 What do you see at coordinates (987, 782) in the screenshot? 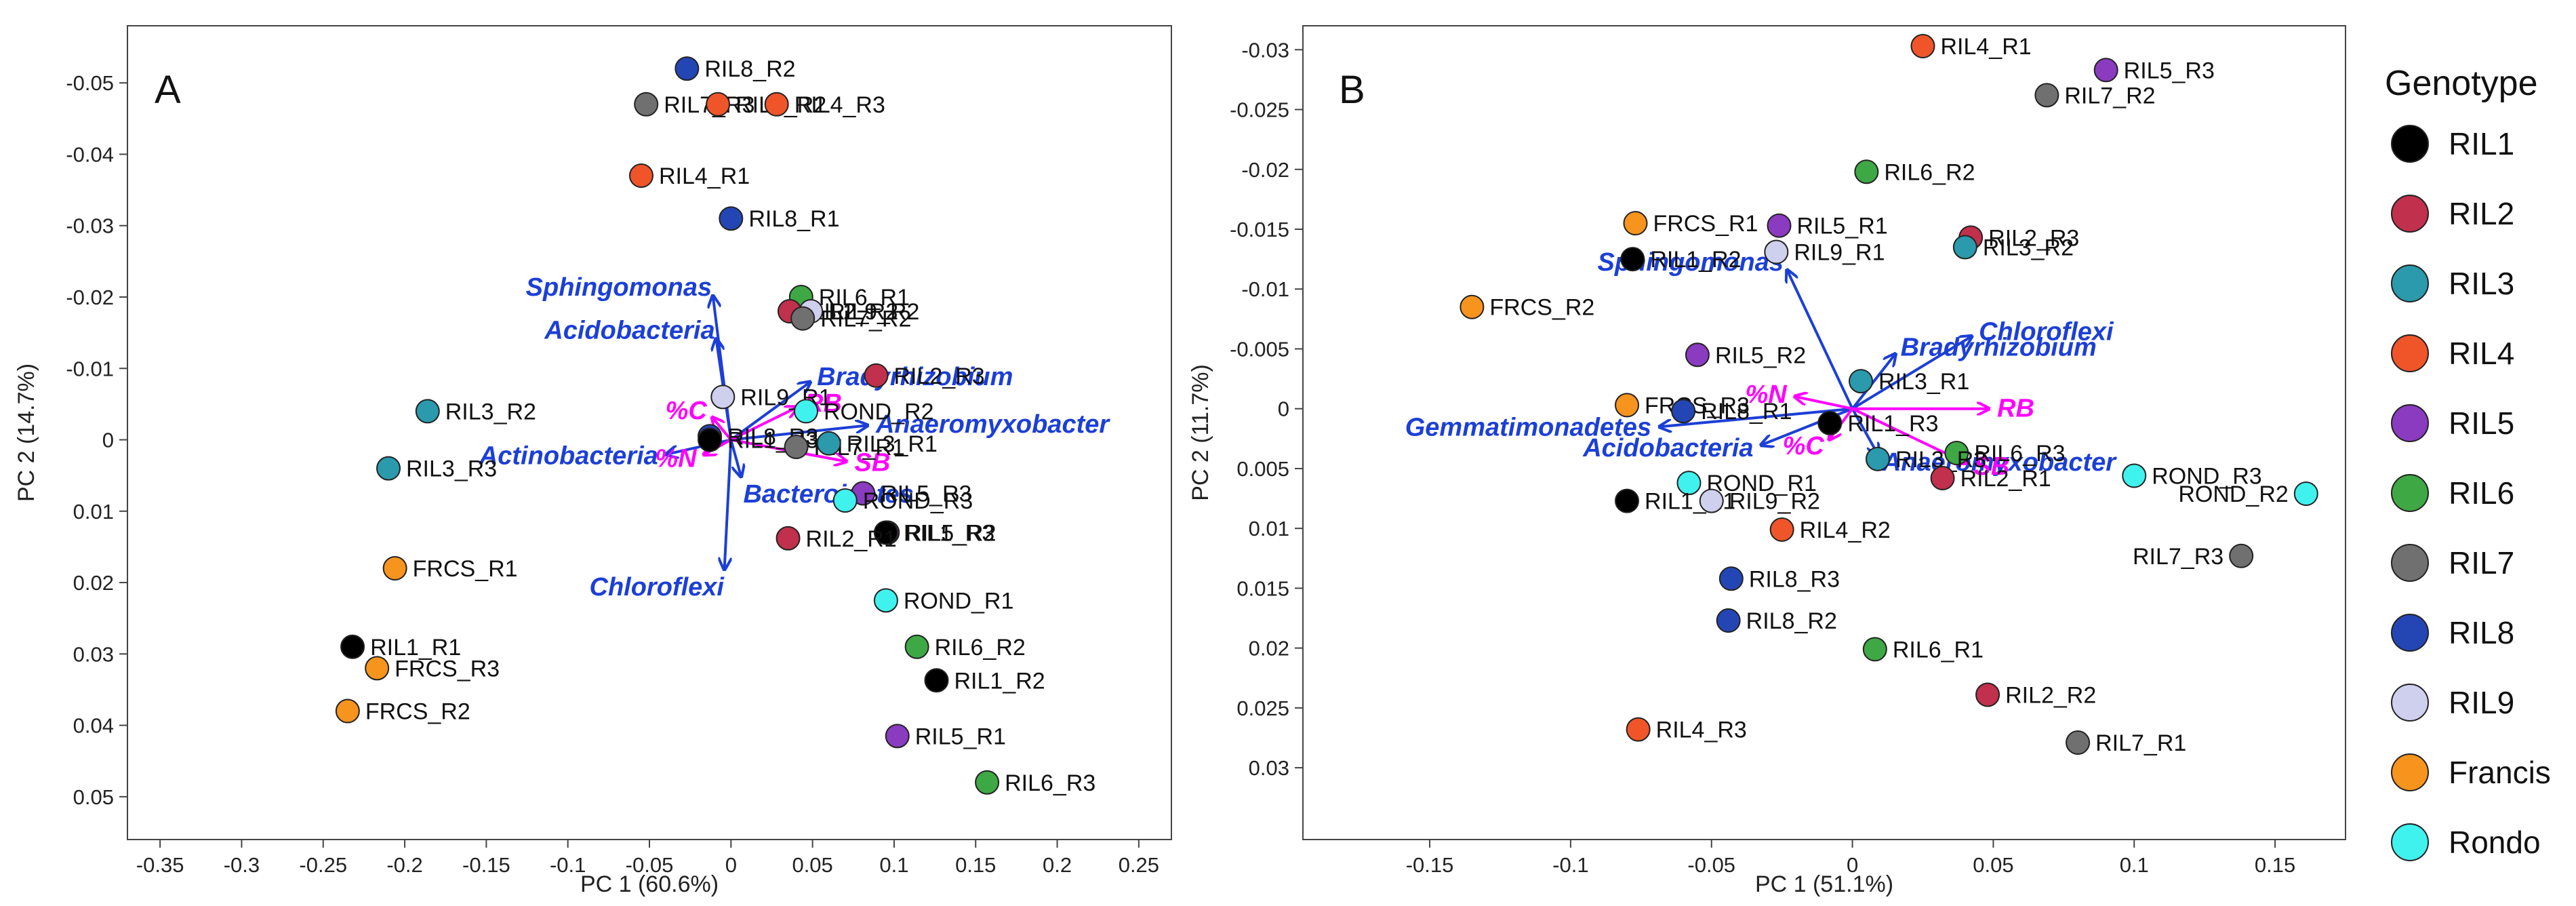
I see `panel-a-point-ril6_r3` at bounding box center [987, 782].